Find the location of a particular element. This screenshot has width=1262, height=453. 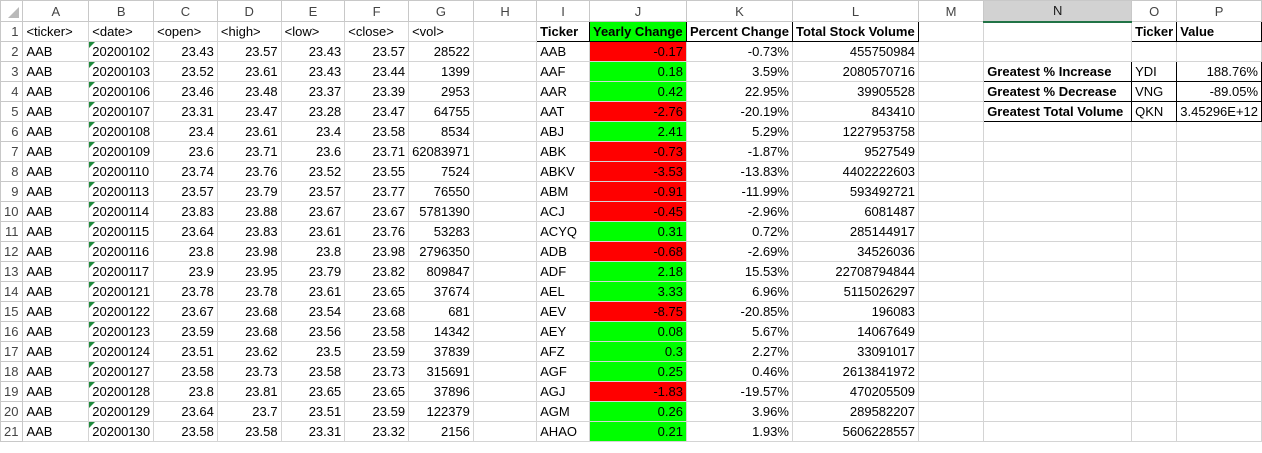

cell-yearly-change: -0.17 is located at coordinates (638, 51).